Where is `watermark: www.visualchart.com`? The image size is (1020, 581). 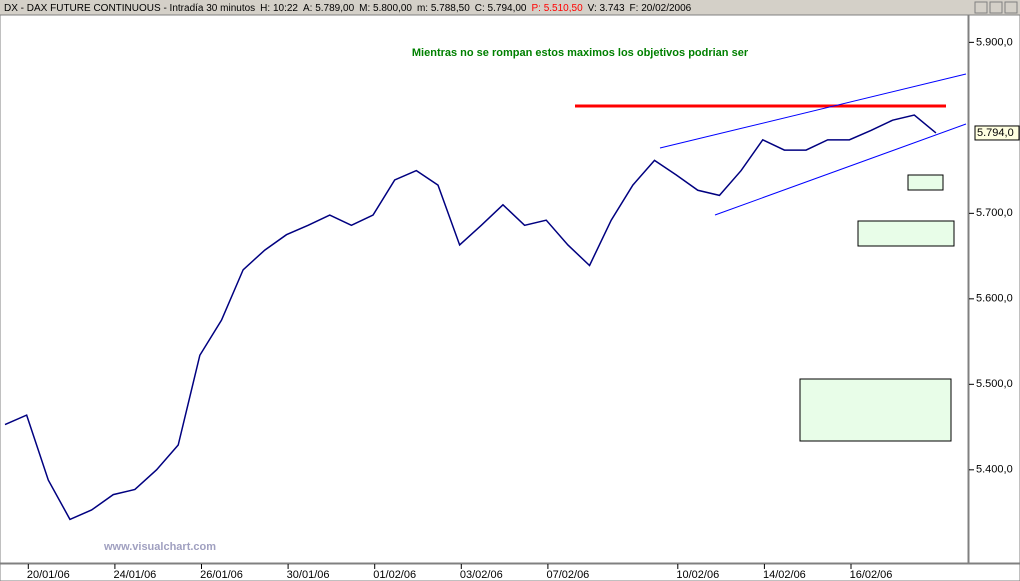 watermark: www.visualchart.com is located at coordinates (159, 547).